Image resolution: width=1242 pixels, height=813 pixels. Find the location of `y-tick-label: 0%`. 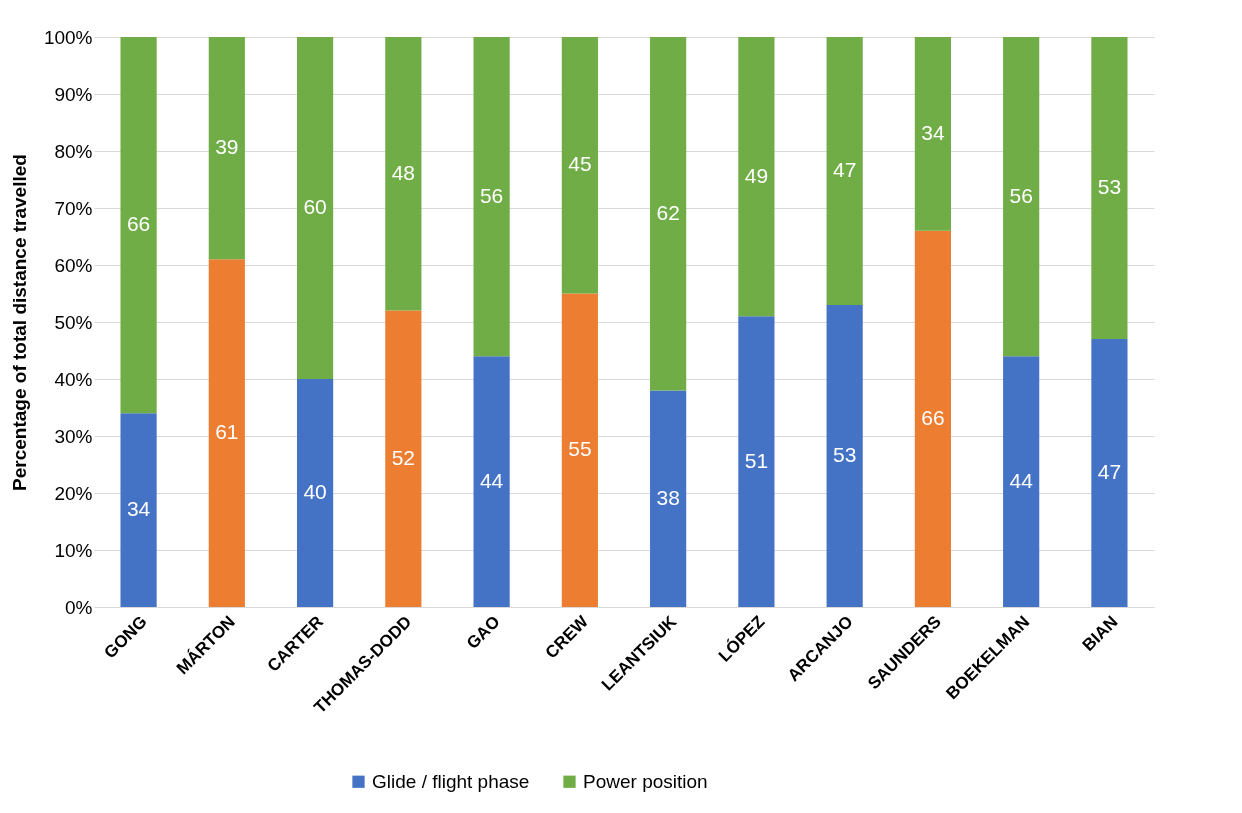

y-tick-label: 0% is located at coordinates (79, 607).